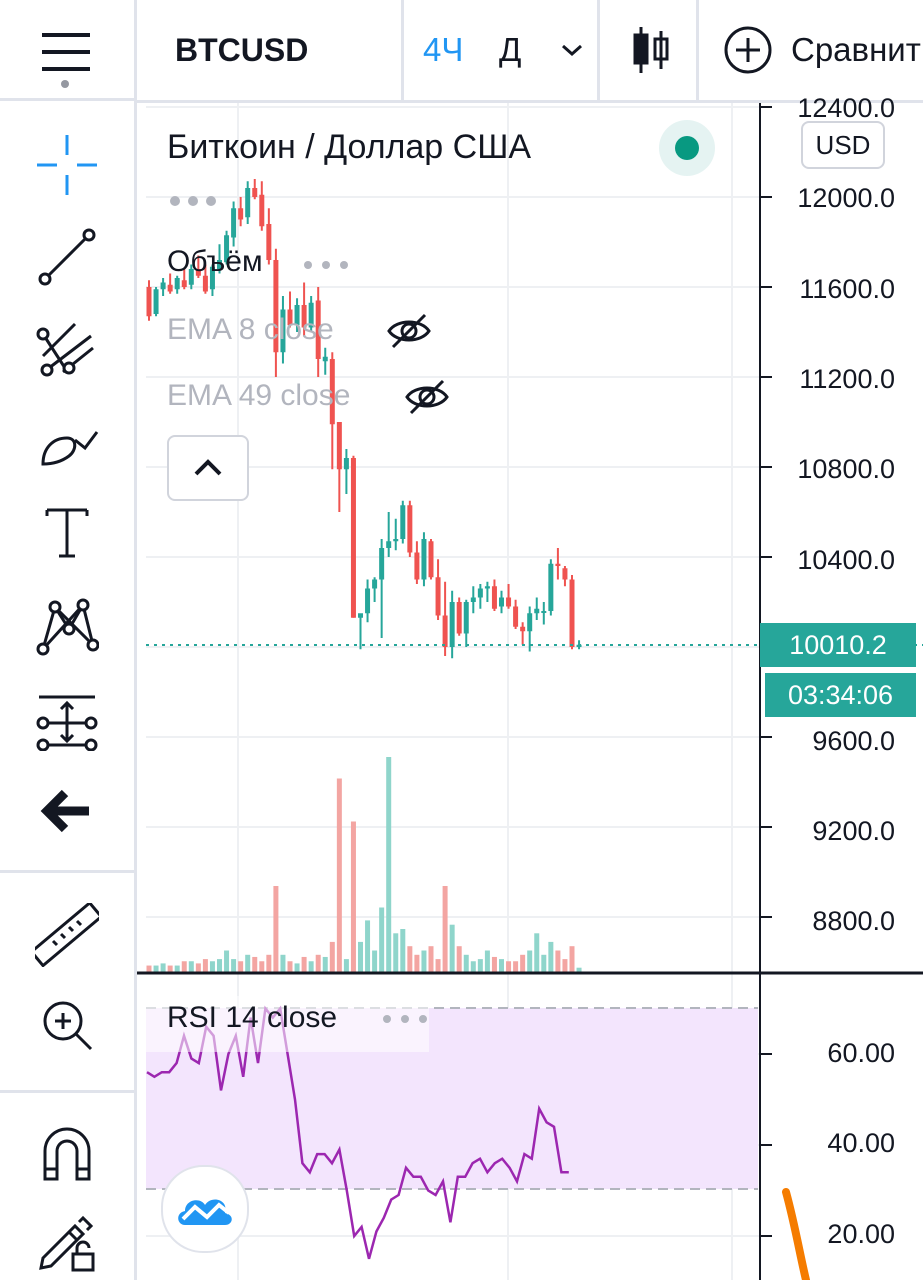 Image resolution: width=923 pixels, height=1280 pixels. What do you see at coordinates (651, 50) in the screenshot?
I see `chart-type-button` at bounding box center [651, 50].